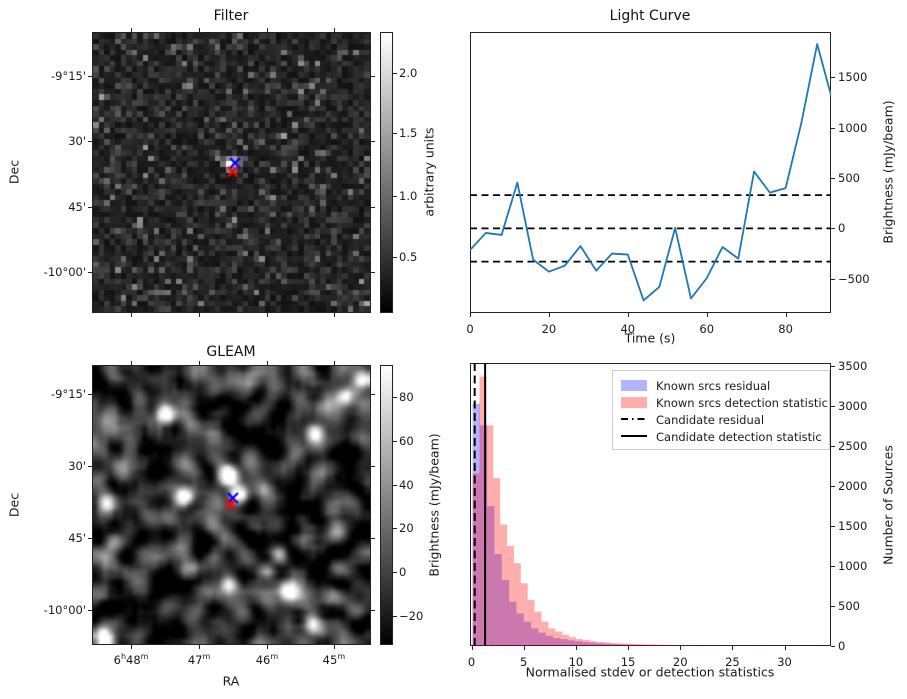 Image resolution: width=907 pixels, height=699 pixels. What do you see at coordinates (231, 16) in the screenshot?
I see `filter-title: Filter` at bounding box center [231, 16].